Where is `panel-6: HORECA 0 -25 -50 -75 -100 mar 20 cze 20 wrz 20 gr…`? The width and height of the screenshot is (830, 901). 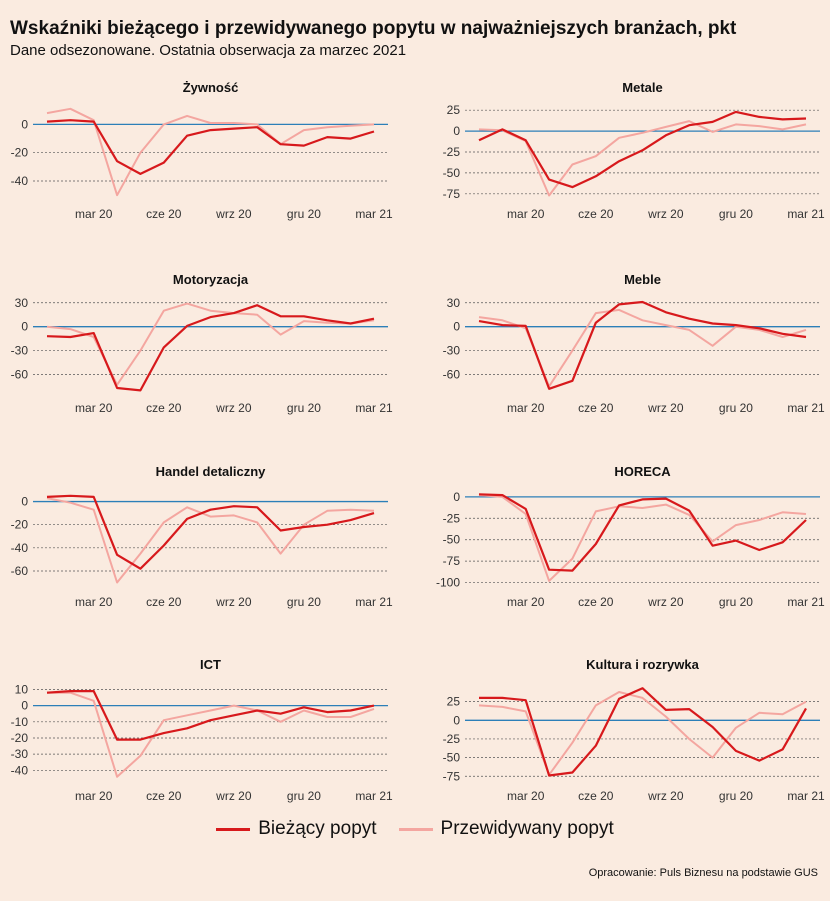 panel-6: HORECA 0 -25 -50 -75 -100 mar 20 cze 20 wrz 20 gr… is located at coordinates (630, 536).